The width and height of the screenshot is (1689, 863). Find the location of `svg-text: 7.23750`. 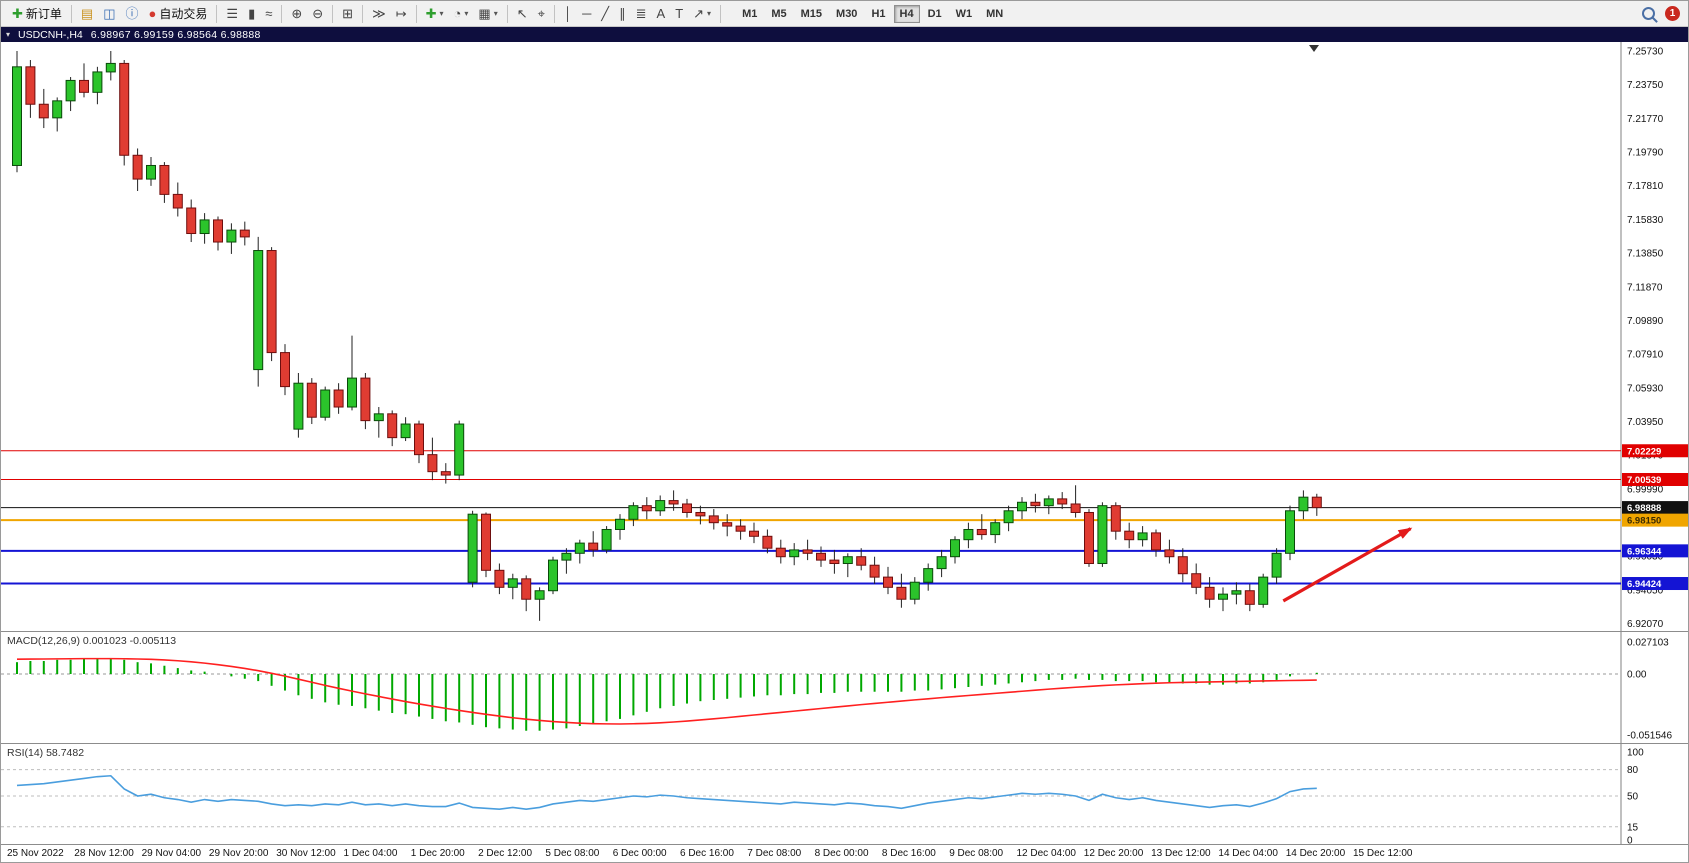

svg-text: 7.23750 is located at coordinates (1645, 85).